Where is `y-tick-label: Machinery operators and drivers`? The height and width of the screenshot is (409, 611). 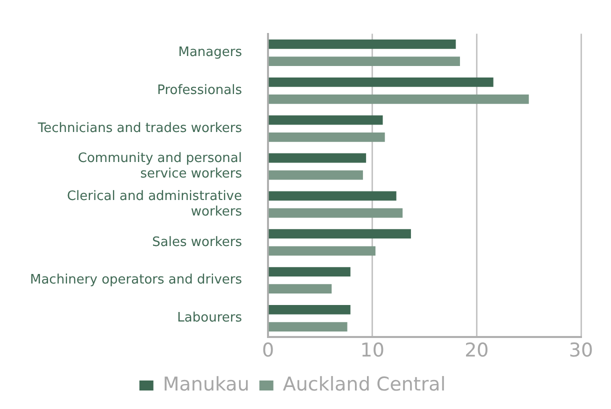
y-tick-label: Machinery operators and drivers is located at coordinates (136, 280).